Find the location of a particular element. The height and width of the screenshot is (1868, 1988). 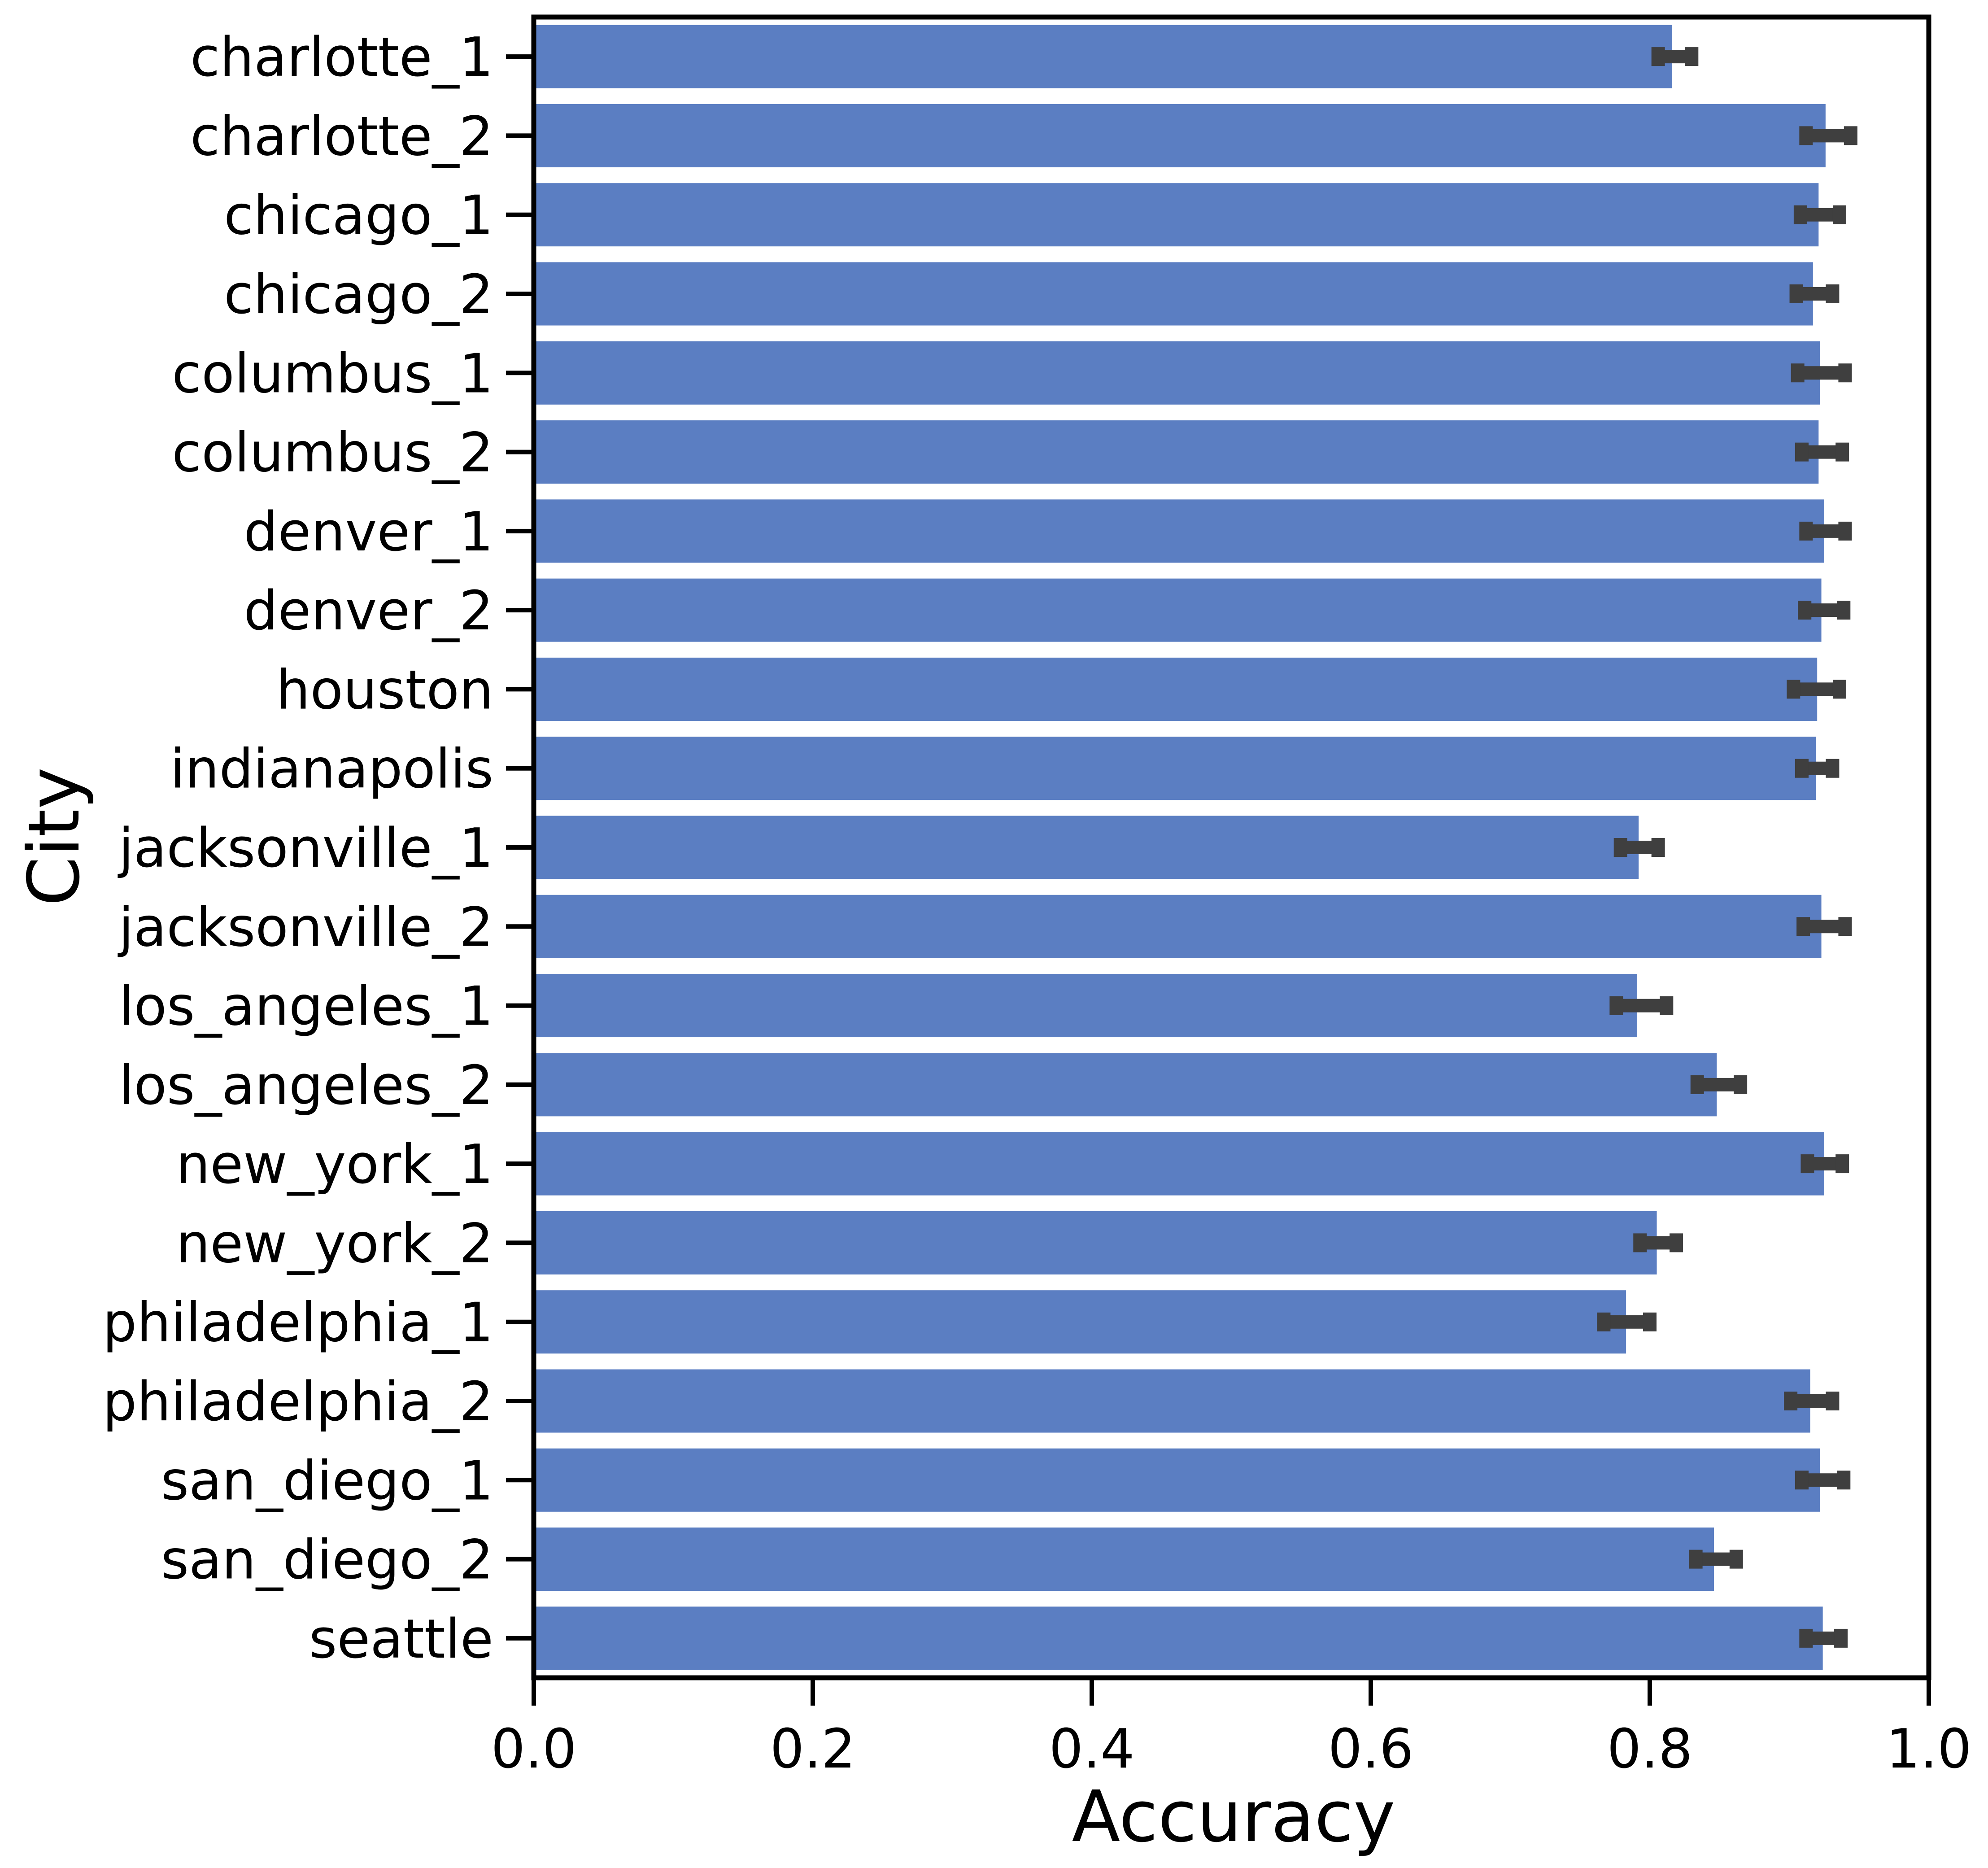

x-axis-title: Accuracy is located at coordinates (1233, 1817).